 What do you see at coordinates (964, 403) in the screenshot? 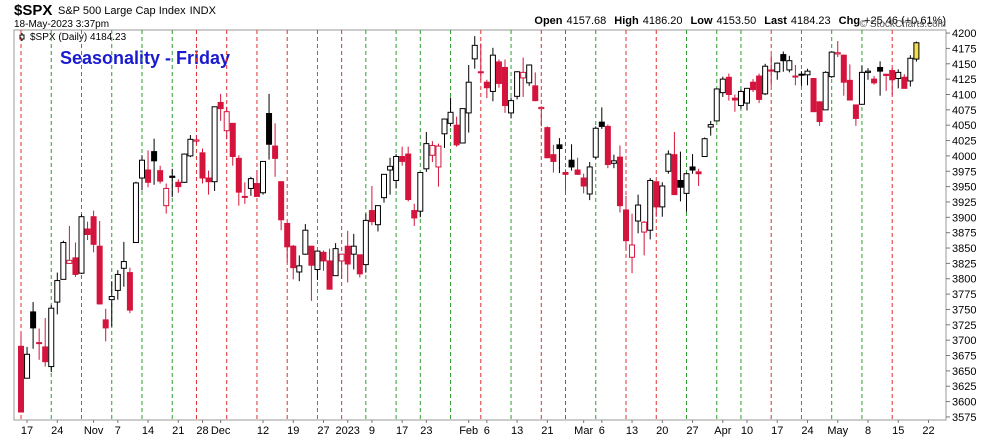
I see `y-tick-label: 3600` at bounding box center [964, 403].